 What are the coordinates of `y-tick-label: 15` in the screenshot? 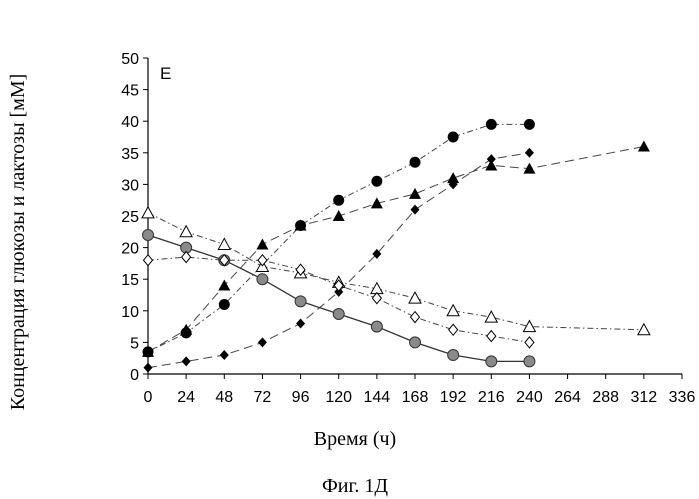 It's located at (130, 280).